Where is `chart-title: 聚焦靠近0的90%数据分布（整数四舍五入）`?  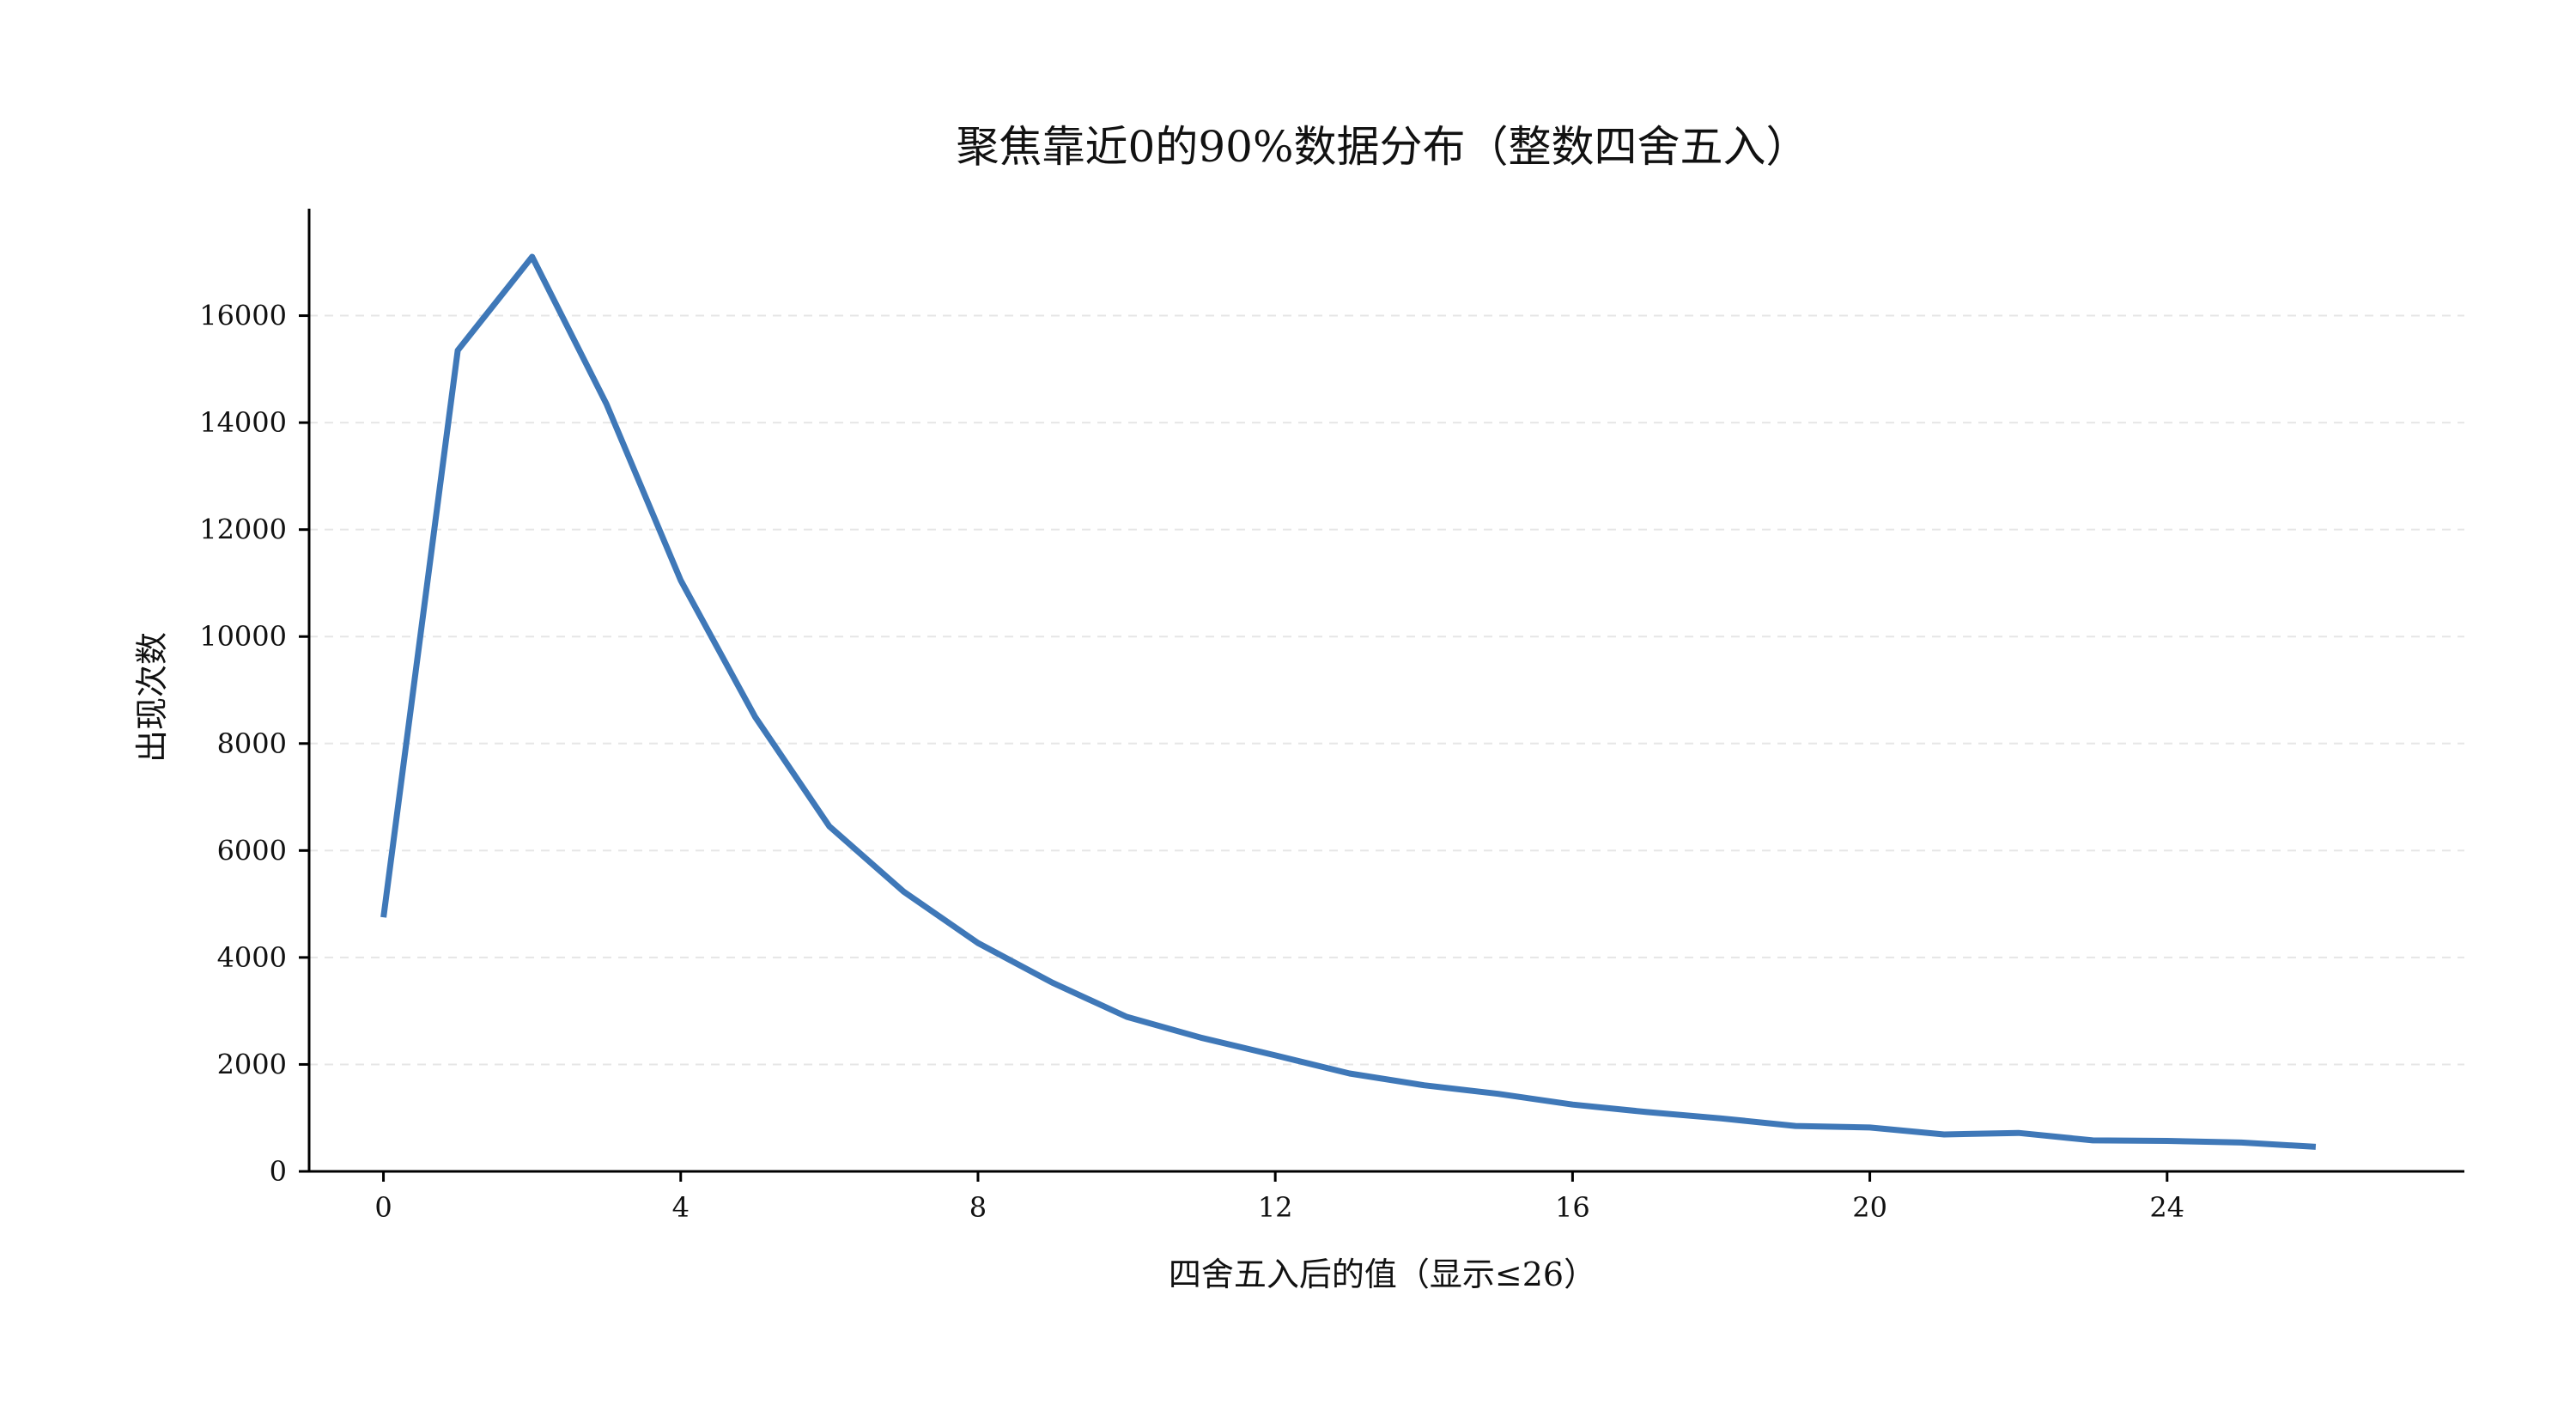 chart-title: 聚焦靠近0的90%数据分布（整数四舍五入） is located at coordinates (1383, 147).